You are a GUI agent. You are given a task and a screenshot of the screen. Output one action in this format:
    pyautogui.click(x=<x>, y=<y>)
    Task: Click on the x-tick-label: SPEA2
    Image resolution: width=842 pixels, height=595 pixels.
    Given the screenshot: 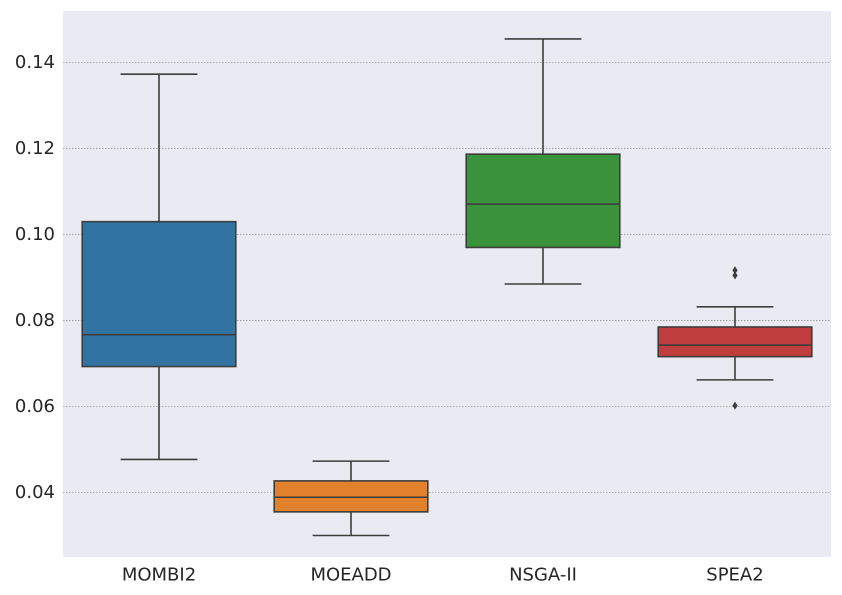 What is the action you would take?
    pyautogui.click(x=734, y=575)
    